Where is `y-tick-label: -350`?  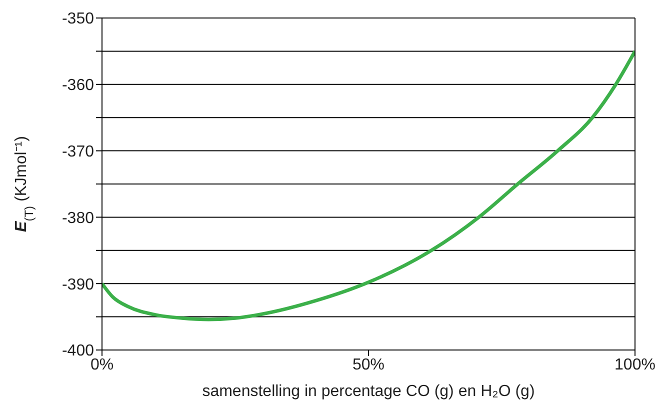 y-tick-label: -350 is located at coordinates (78, 19).